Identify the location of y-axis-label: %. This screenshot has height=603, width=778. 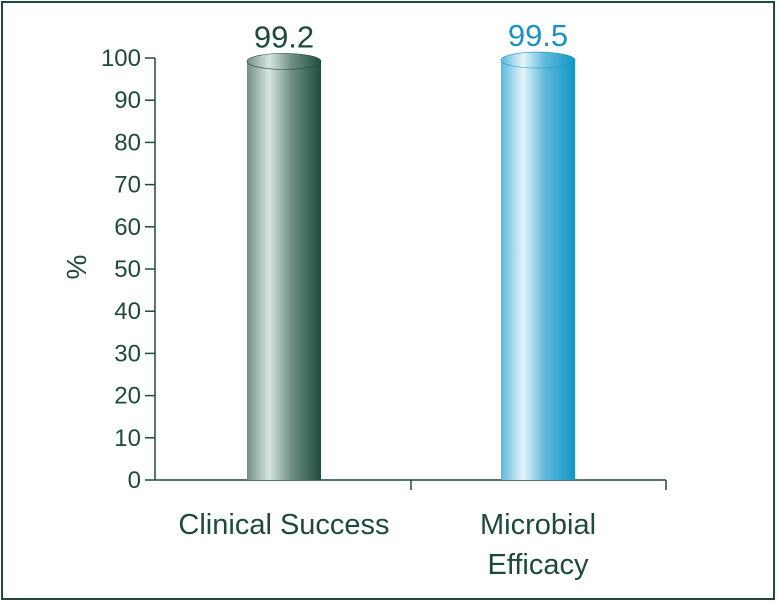
(76, 267).